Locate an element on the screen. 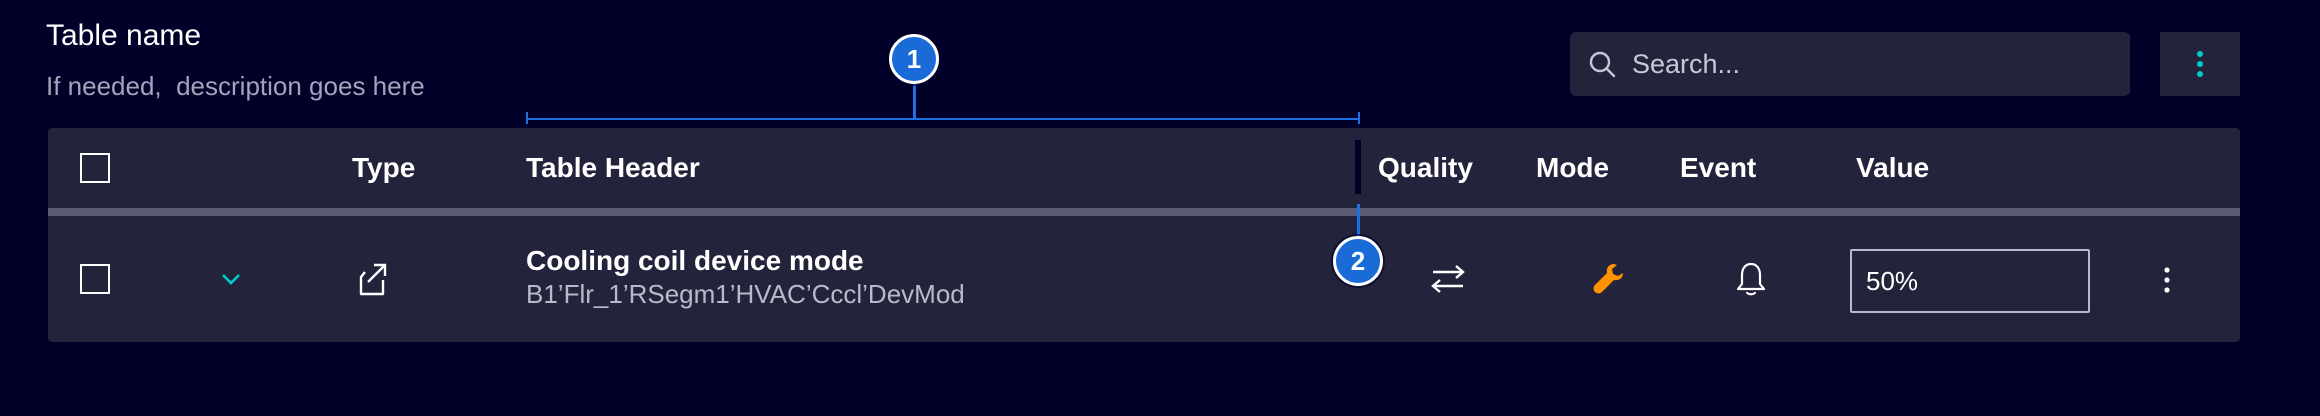 The height and width of the screenshot is (416, 2320). value-input is located at coordinates (1970, 281).